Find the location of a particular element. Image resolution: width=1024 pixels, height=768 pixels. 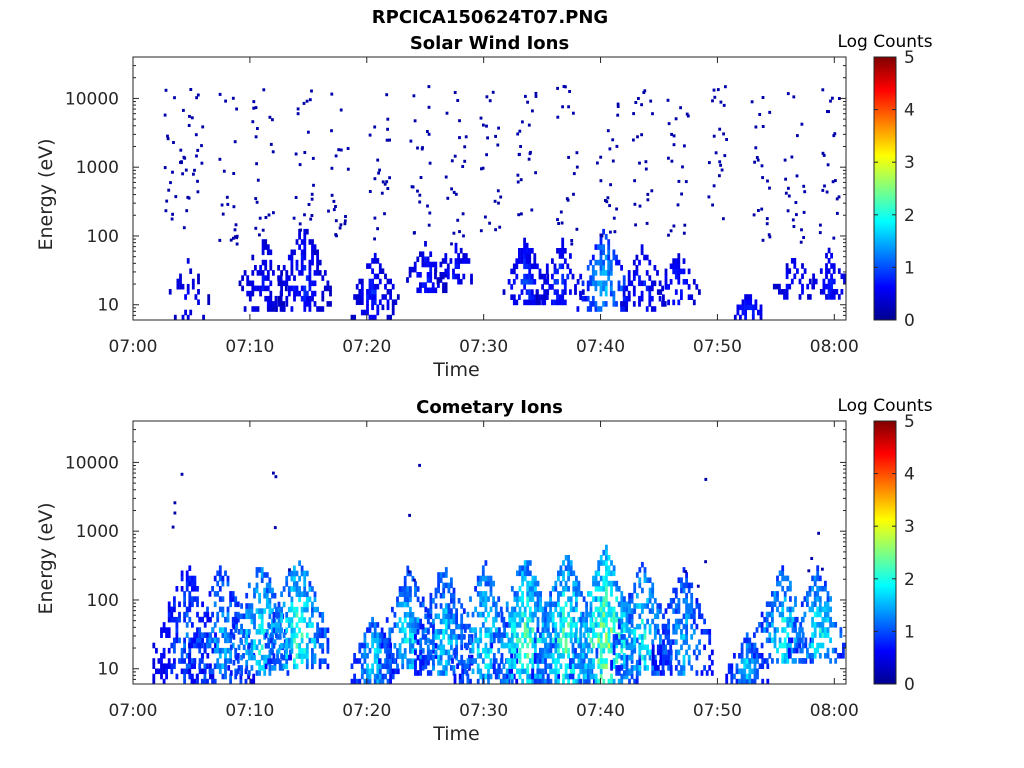

y-tick-label: 10000 is located at coordinates (92, 99).